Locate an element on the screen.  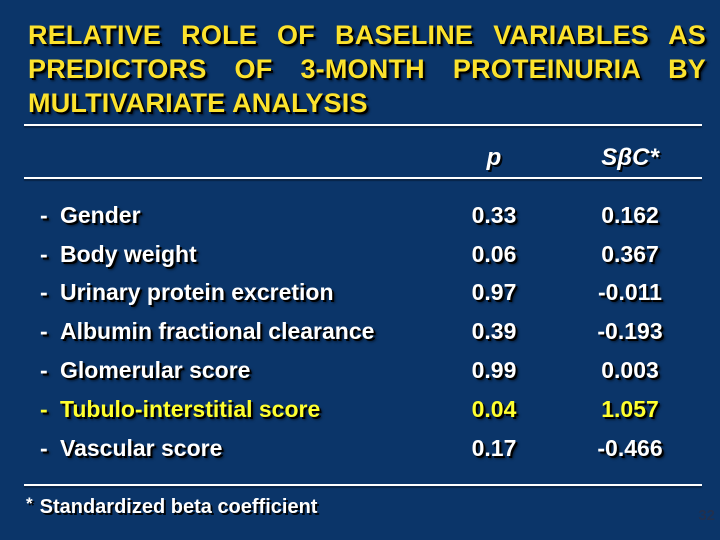
row-p-value: 0.99 is located at coordinates (494, 370).